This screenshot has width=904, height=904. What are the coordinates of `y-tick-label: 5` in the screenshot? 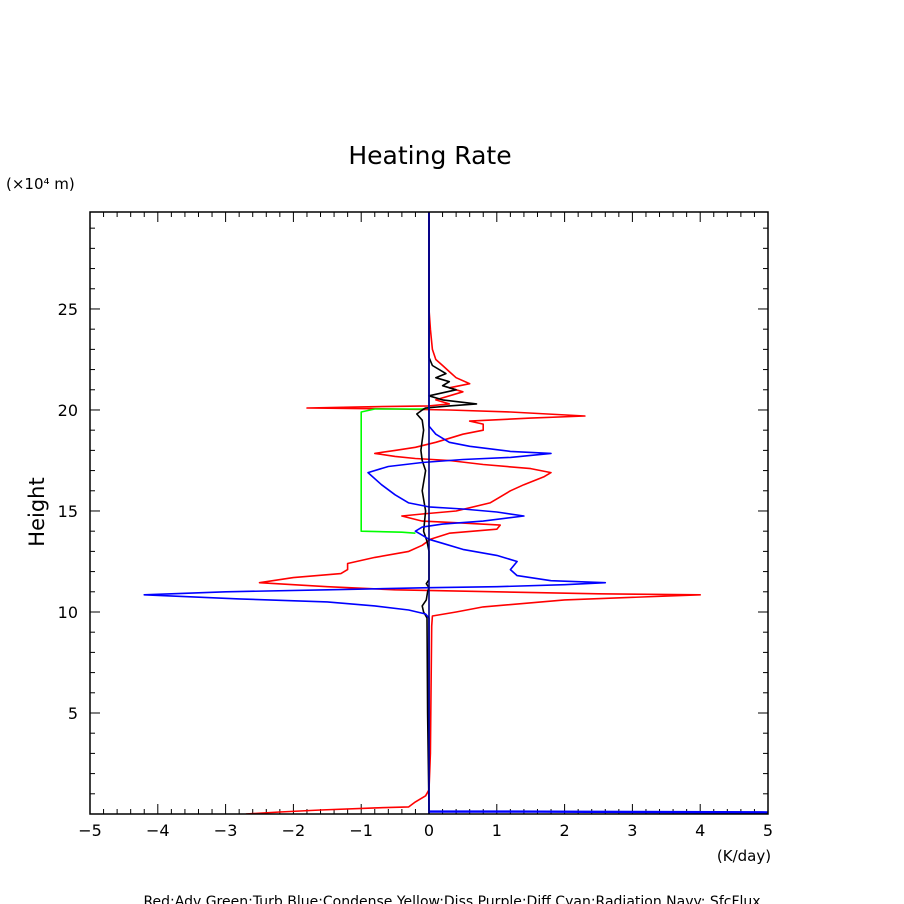 It's located at (73, 713).